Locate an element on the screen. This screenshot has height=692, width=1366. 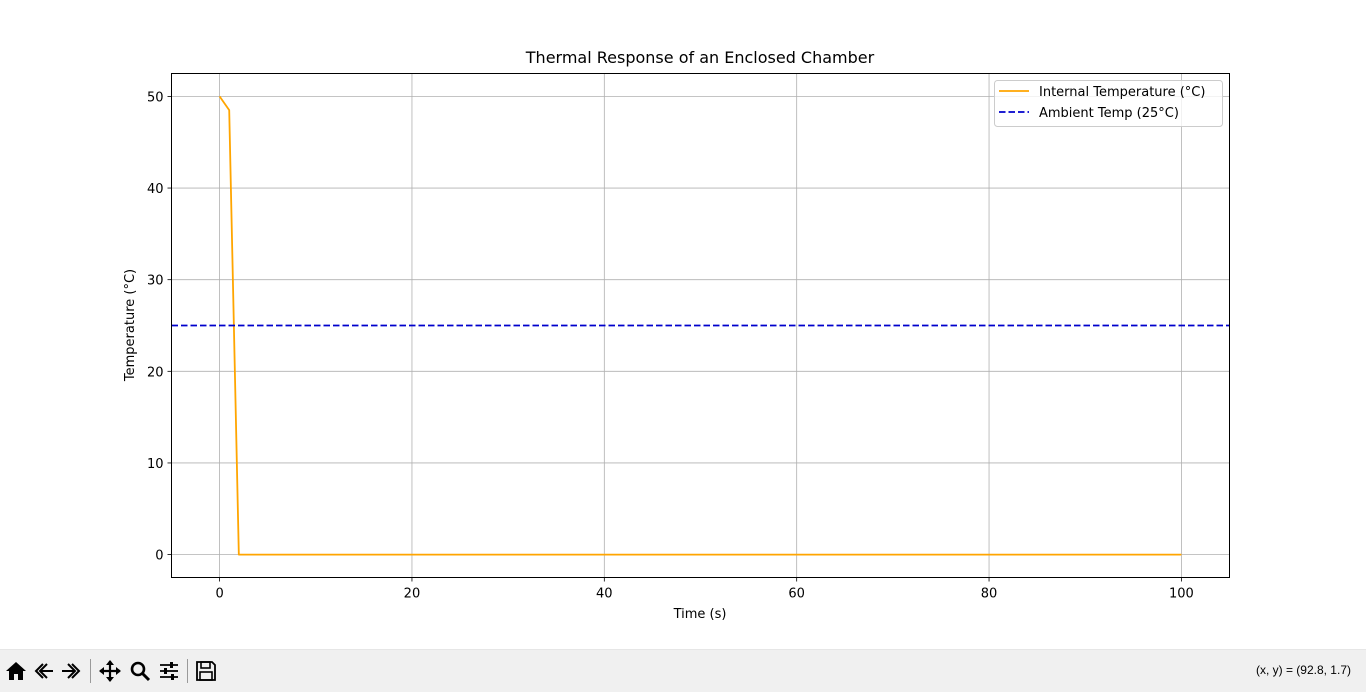
legend-box is located at coordinates (1108, 103).